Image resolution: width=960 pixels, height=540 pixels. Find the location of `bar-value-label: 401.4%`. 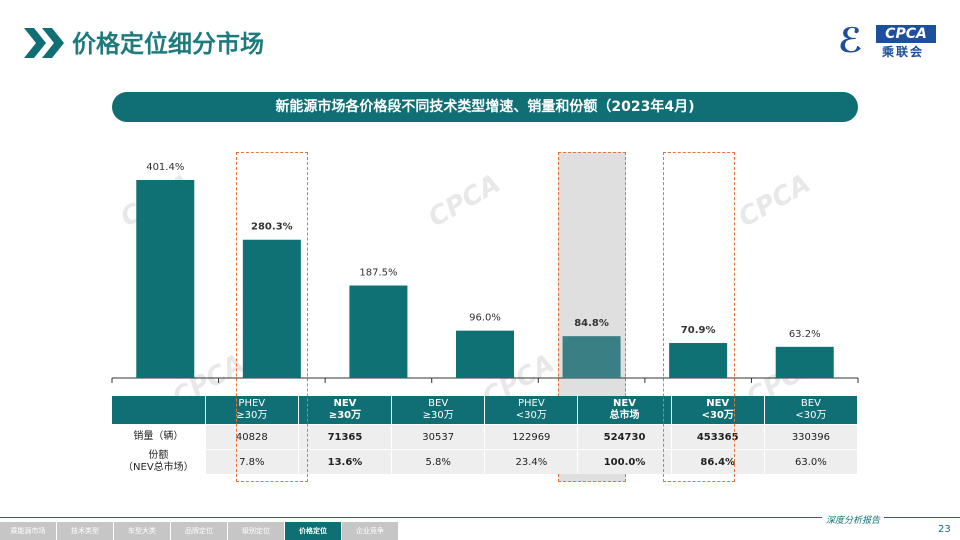

bar-value-label: 401.4% is located at coordinates (165, 167).